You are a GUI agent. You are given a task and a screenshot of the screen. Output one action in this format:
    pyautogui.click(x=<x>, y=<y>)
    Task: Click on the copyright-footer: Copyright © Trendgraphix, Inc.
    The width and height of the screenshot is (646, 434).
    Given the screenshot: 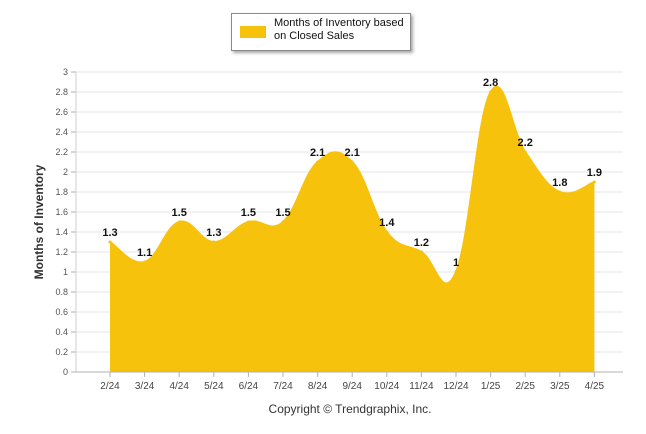 What is the action you would take?
    pyautogui.click(x=350, y=409)
    